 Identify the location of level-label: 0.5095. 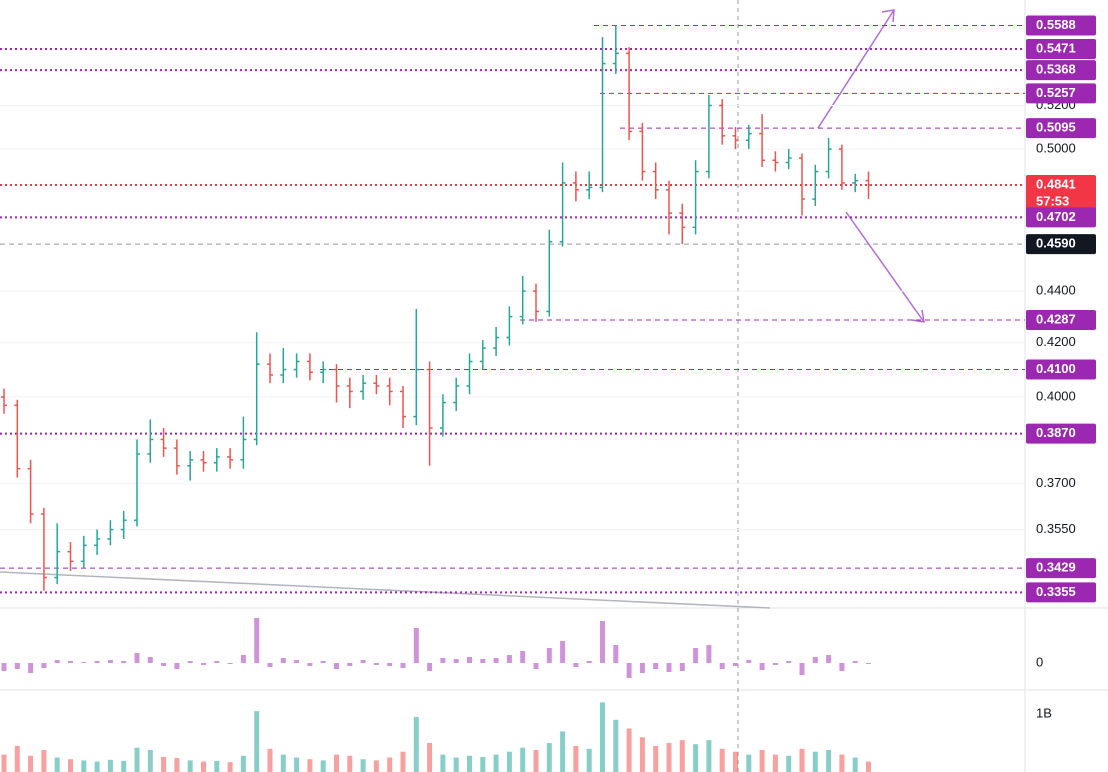
(1056, 127).